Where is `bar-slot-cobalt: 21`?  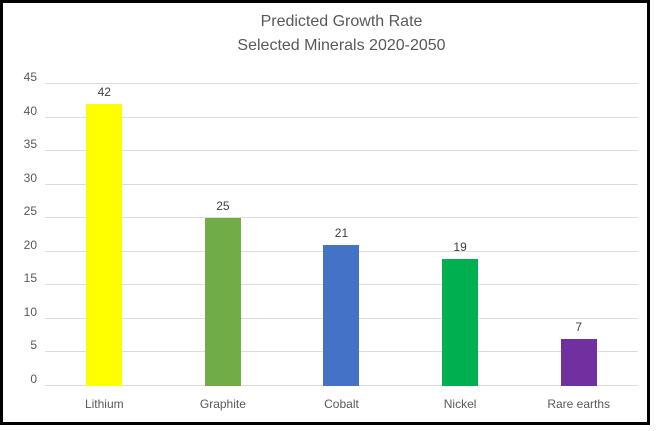 bar-slot-cobalt: 21 is located at coordinates (341, 235).